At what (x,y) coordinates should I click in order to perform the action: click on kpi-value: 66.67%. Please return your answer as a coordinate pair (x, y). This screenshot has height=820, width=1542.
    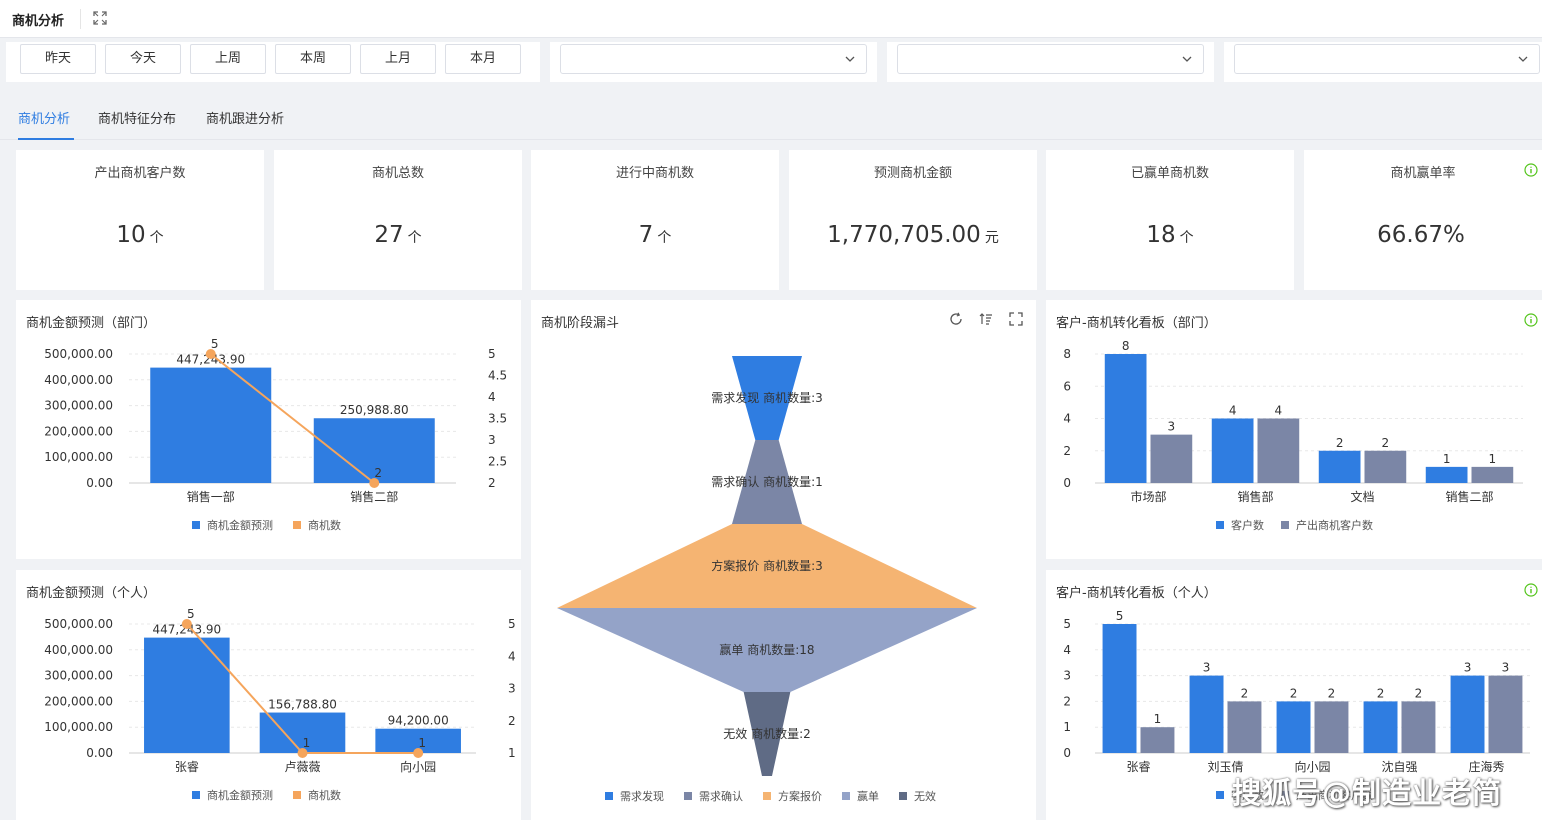
    Looking at the image, I should click on (1421, 235).